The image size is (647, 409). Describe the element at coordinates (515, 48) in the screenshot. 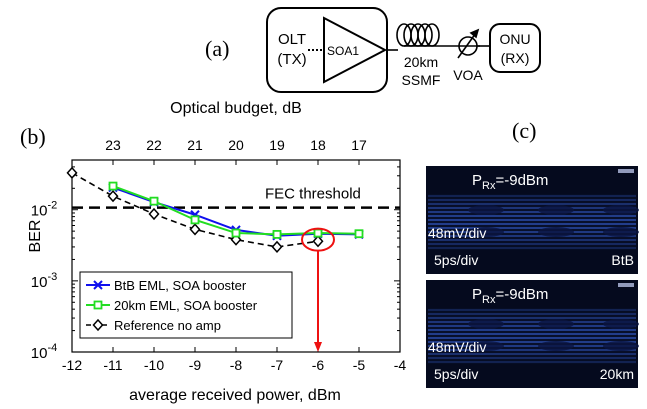

I see `onu-box` at that location.